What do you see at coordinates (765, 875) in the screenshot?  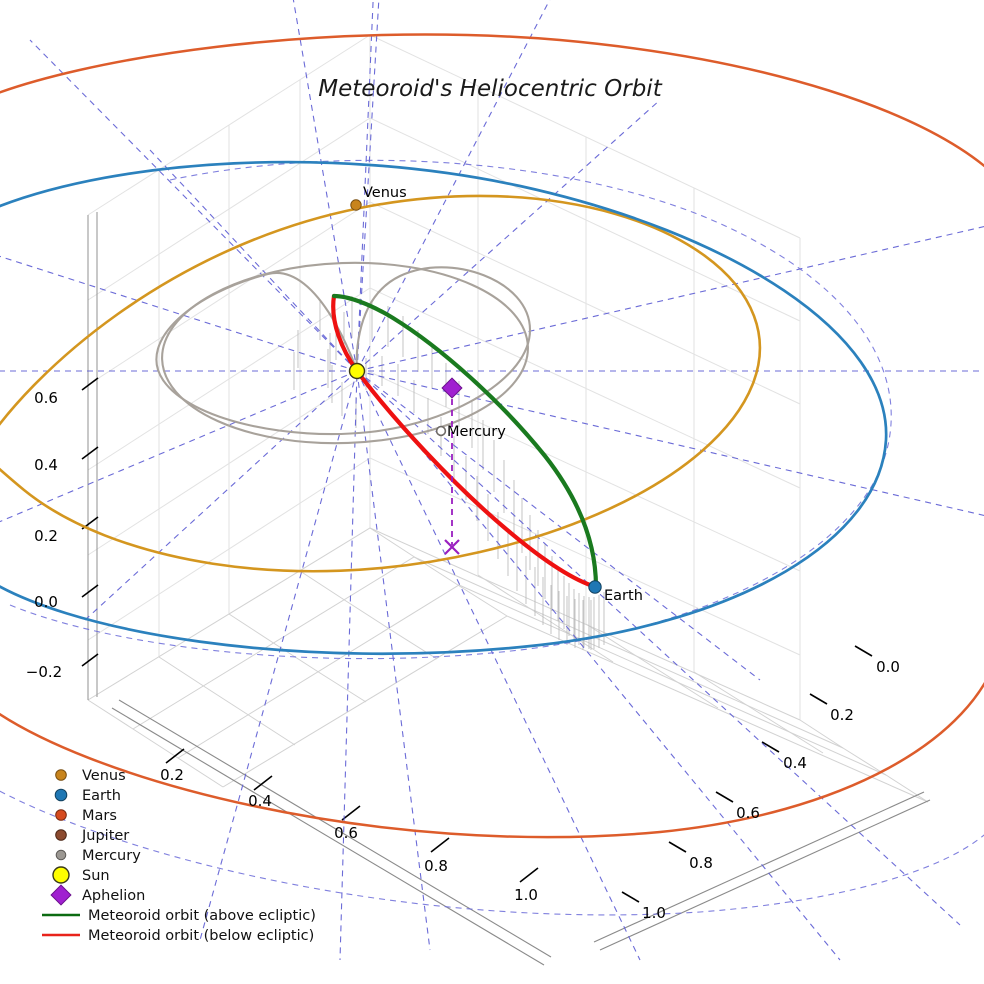 I see `y-axis-spine` at bounding box center [765, 875].